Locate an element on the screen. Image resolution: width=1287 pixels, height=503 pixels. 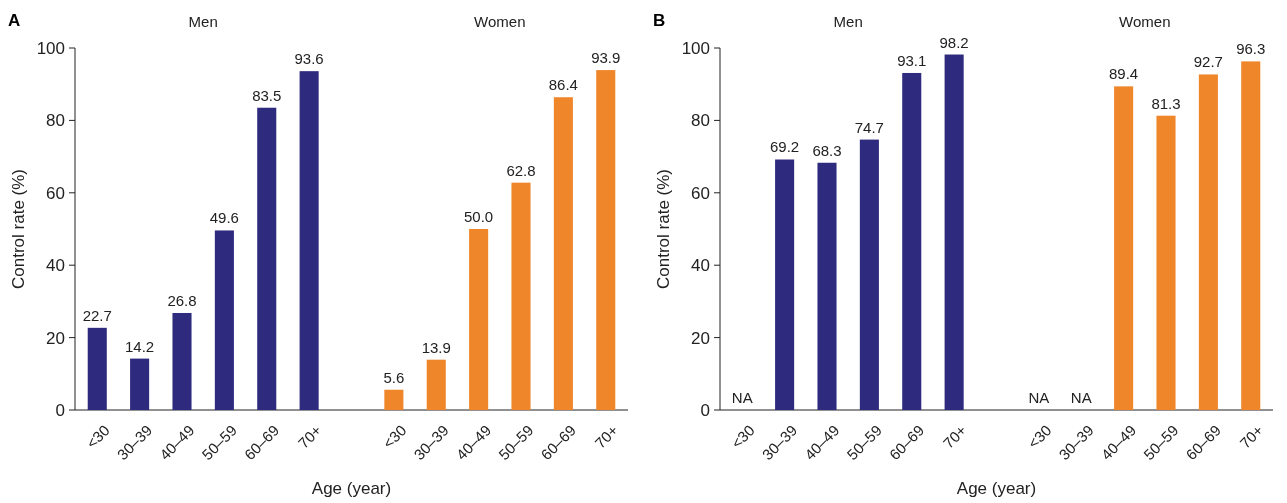
data-label: 81.3 is located at coordinates (1166, 103).